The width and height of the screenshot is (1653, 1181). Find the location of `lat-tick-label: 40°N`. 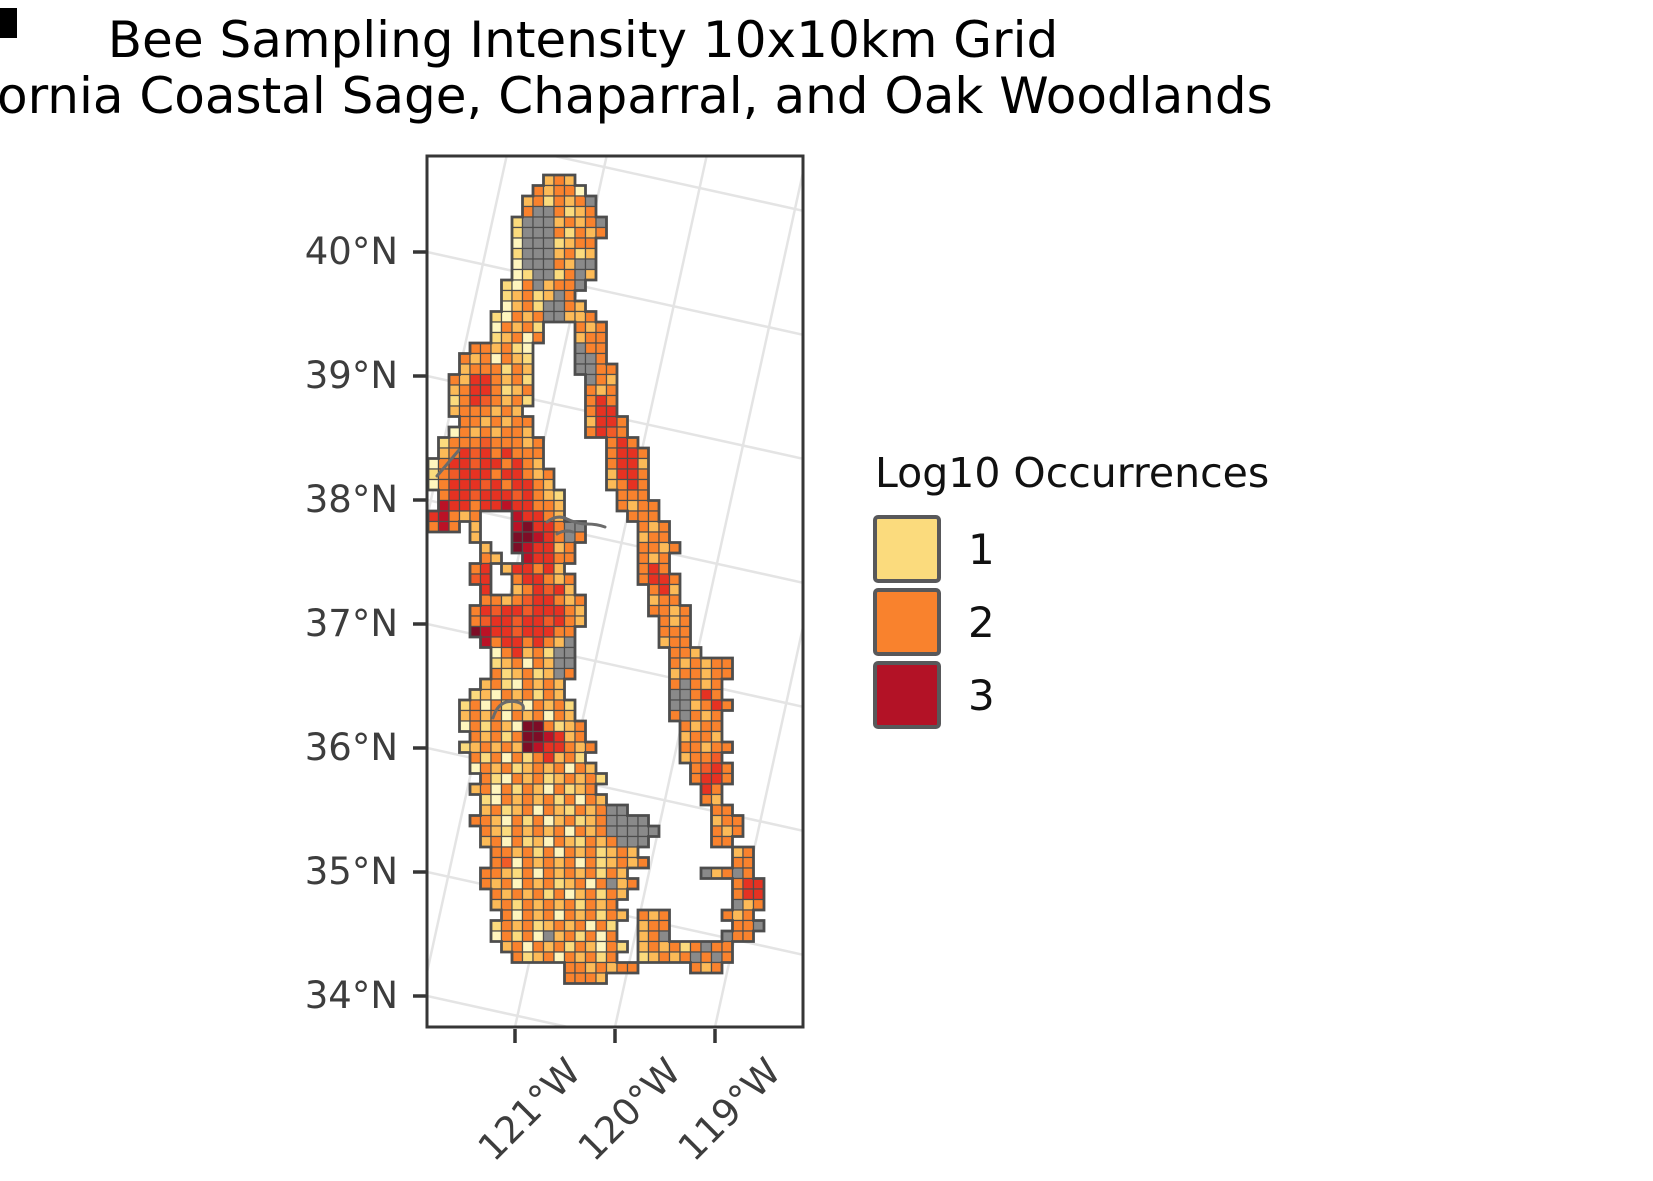

lat-tick-label: 40°N is located at coordinates (351, 251).